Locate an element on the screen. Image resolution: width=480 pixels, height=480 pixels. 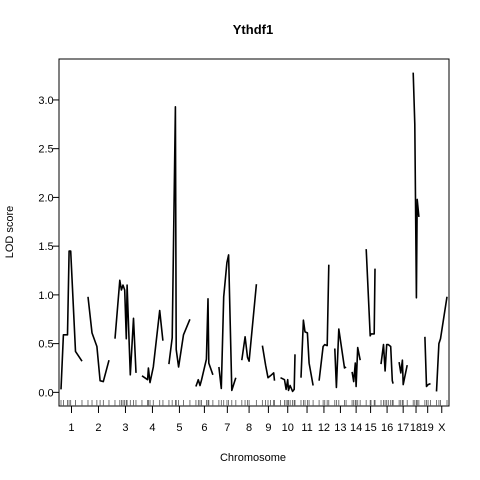
y-tick-label: 2.0 is located at coordinates (45, 198).